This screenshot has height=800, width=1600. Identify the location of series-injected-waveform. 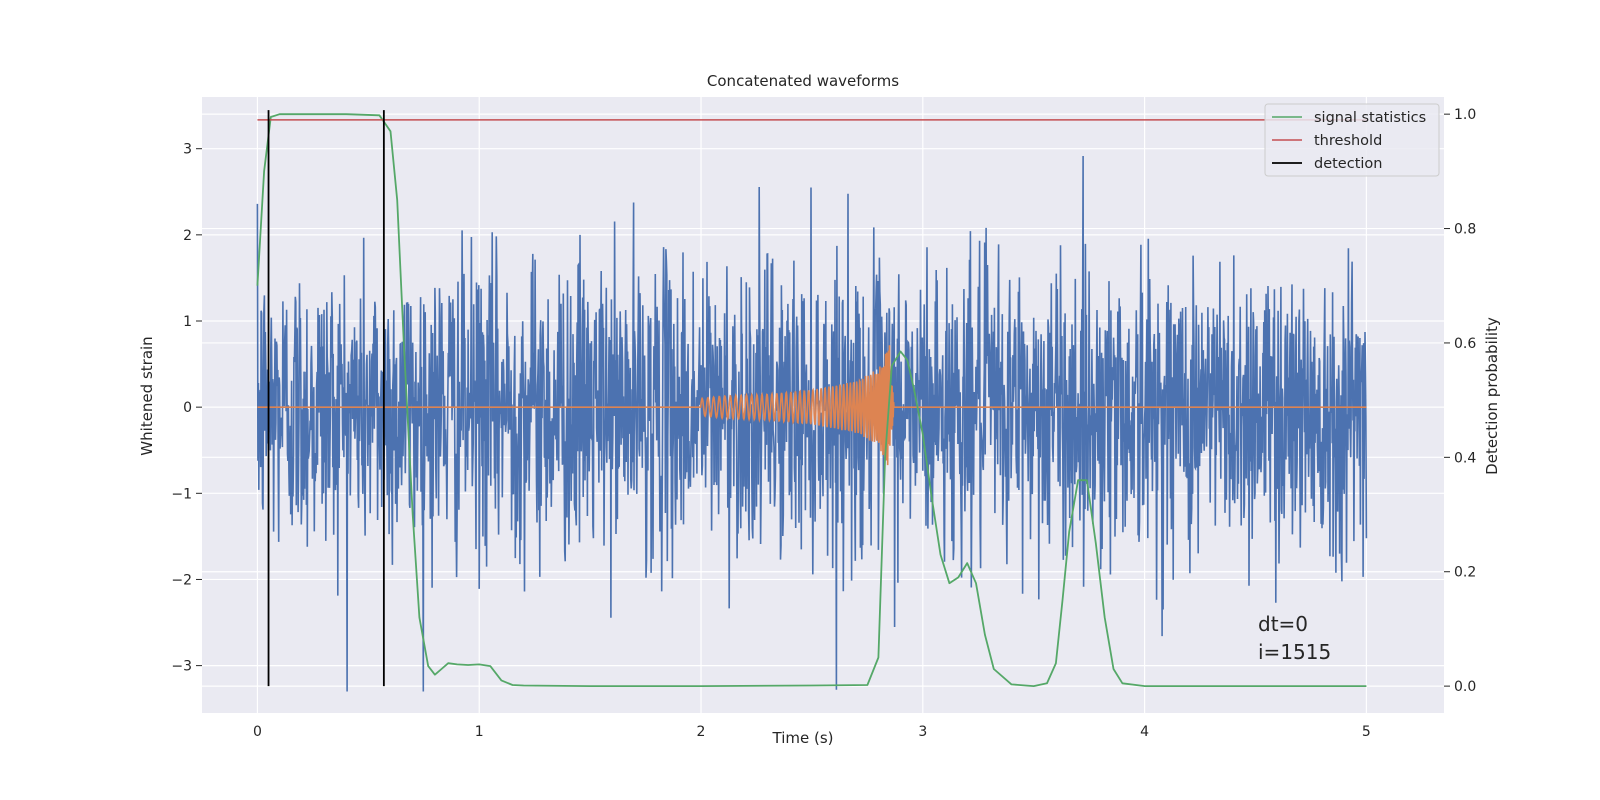
(812, 405).